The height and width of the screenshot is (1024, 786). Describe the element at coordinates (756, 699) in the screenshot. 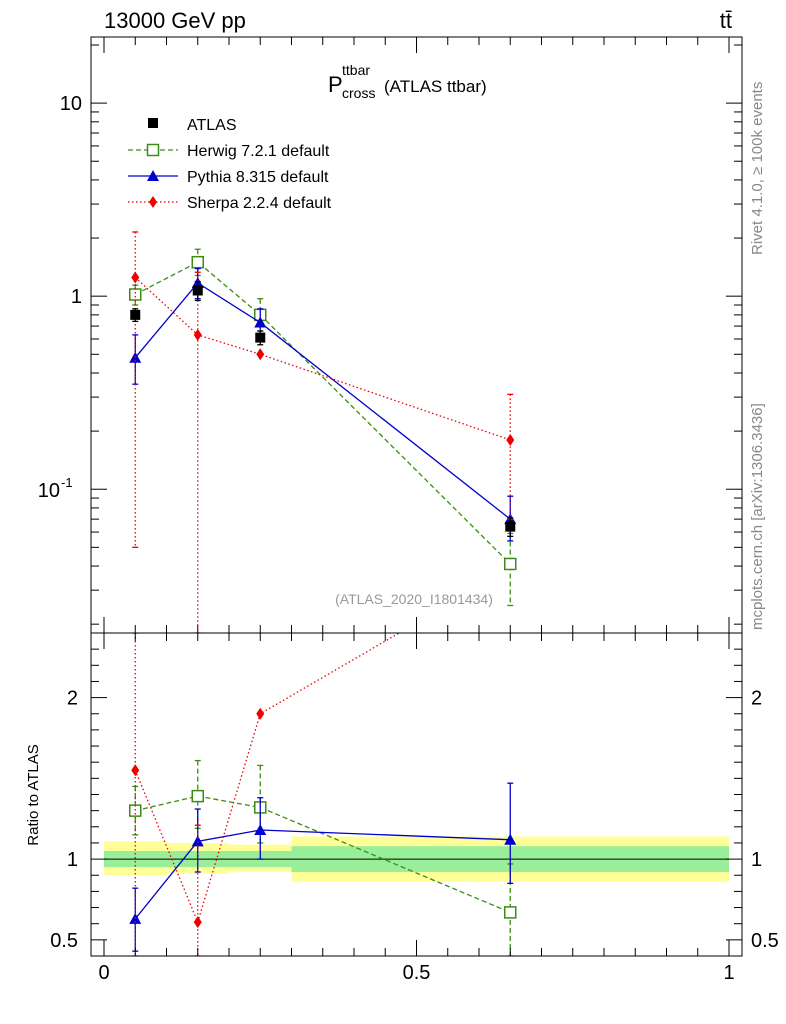

I see `ratio-y-tick-label-right: 2` at that location.